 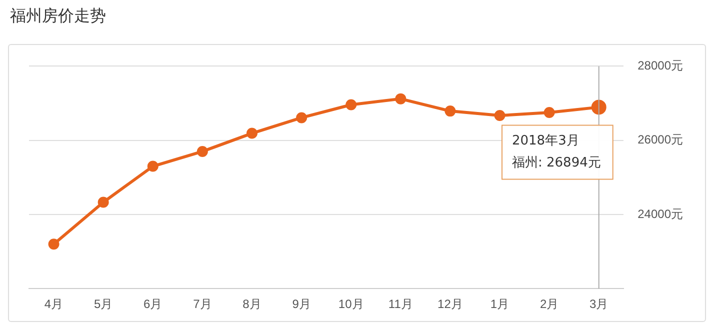 What do you see at coordinates (54, 304) in the screenshot?
I see `x-tick-label: 4月` at bounding box center [54, 304].